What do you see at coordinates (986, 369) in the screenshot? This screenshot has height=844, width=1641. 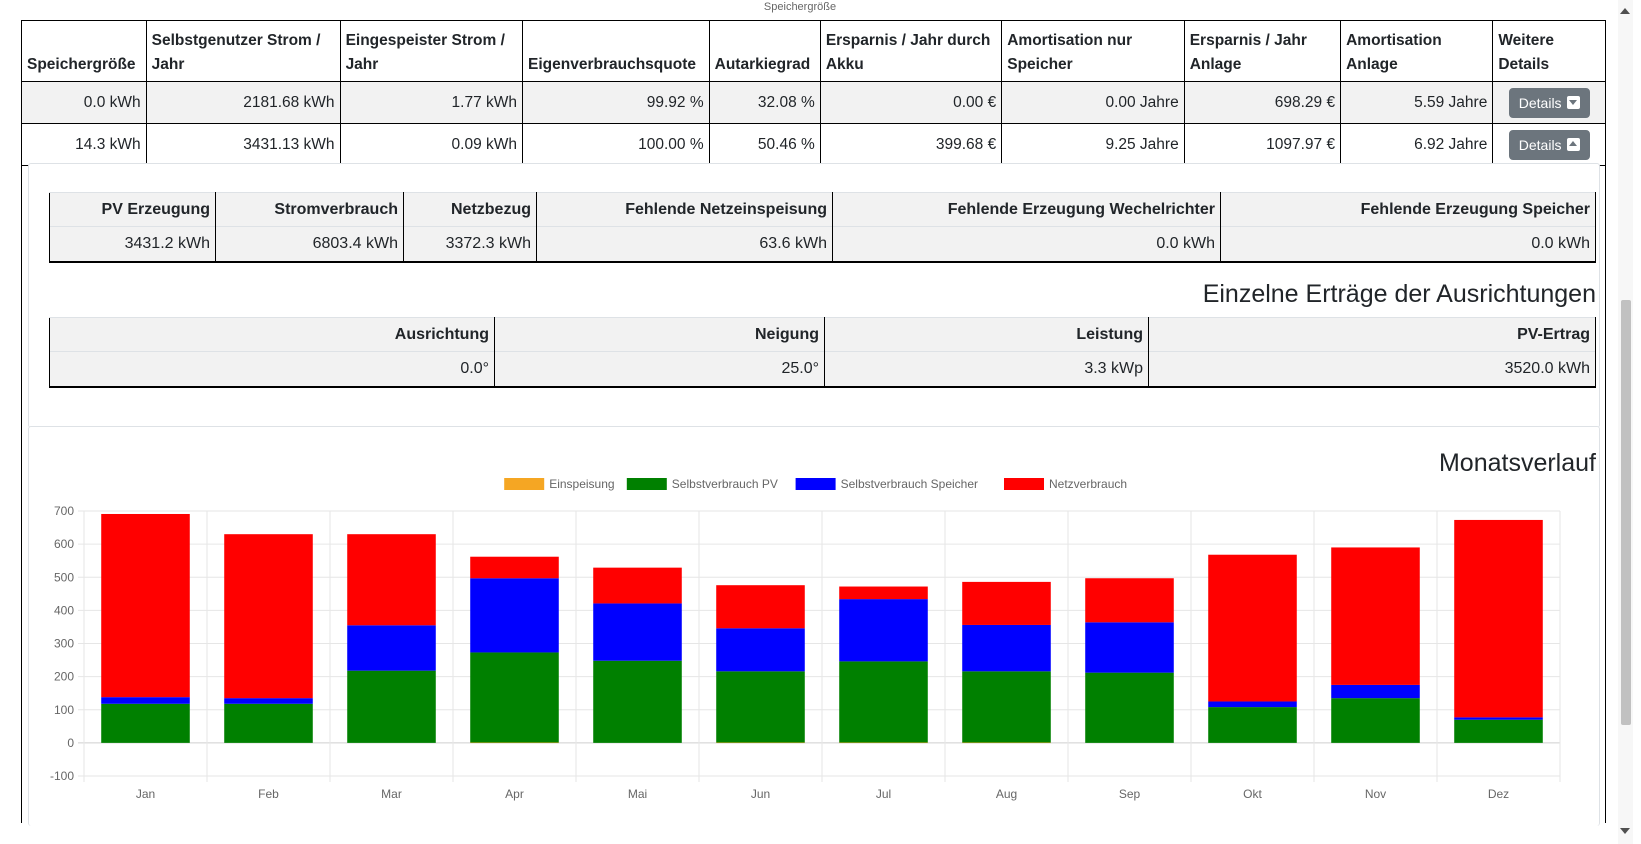 I see `table-cell: 3.3 kWp` at bounding box center [986, 369].